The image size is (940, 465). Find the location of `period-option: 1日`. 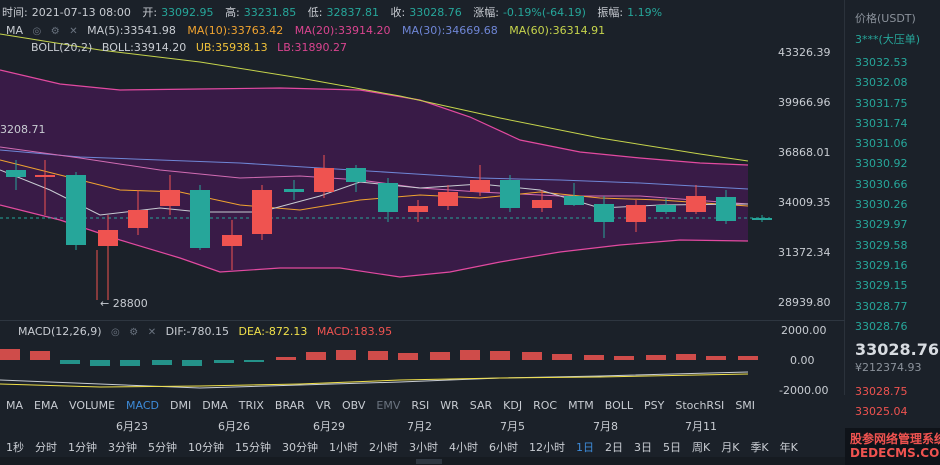

period-option: 1日 is located at coordinates (585, 447).